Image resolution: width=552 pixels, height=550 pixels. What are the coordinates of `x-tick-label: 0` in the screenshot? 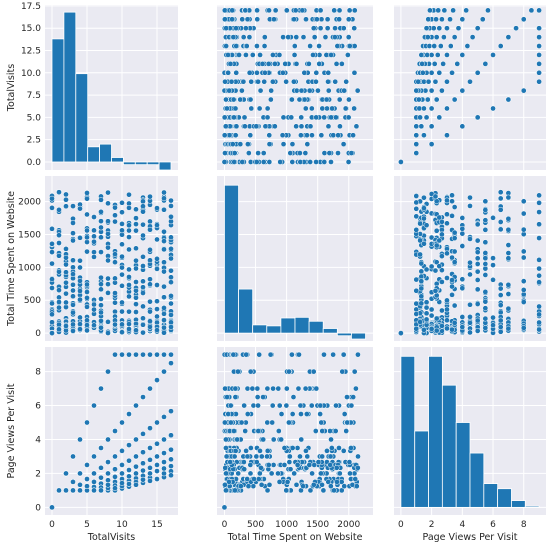 It's located at (52, 525).